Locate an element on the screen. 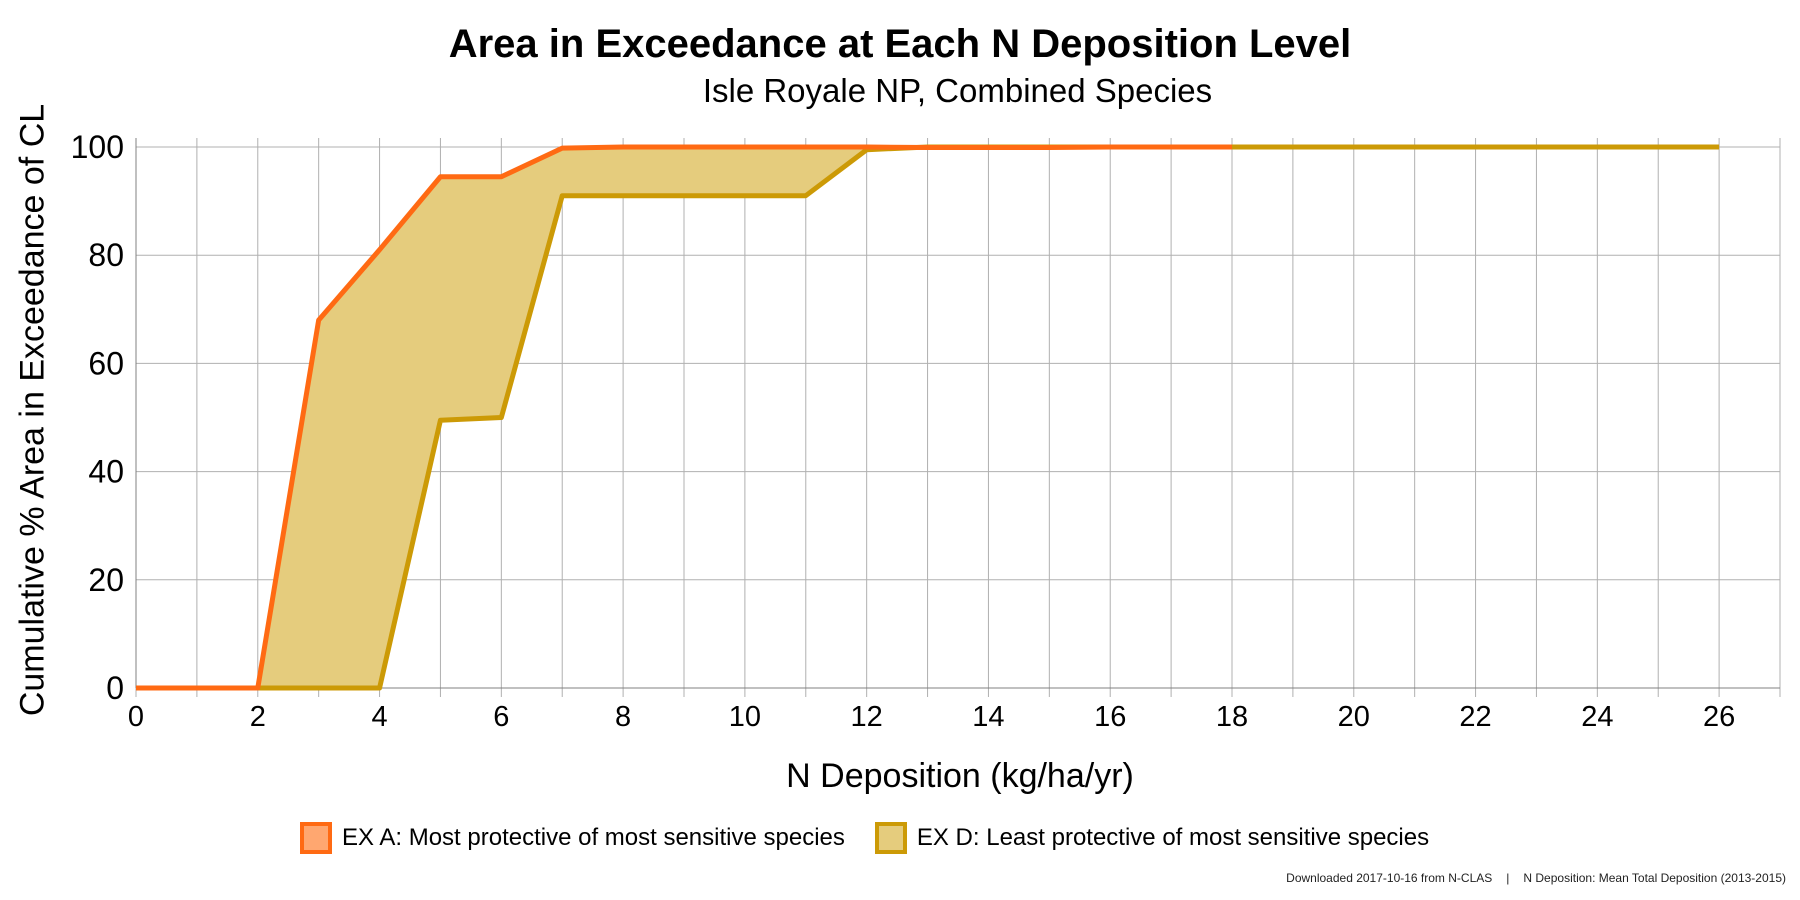  legend-swatch-ex-d is located at coordinates (890, 838).